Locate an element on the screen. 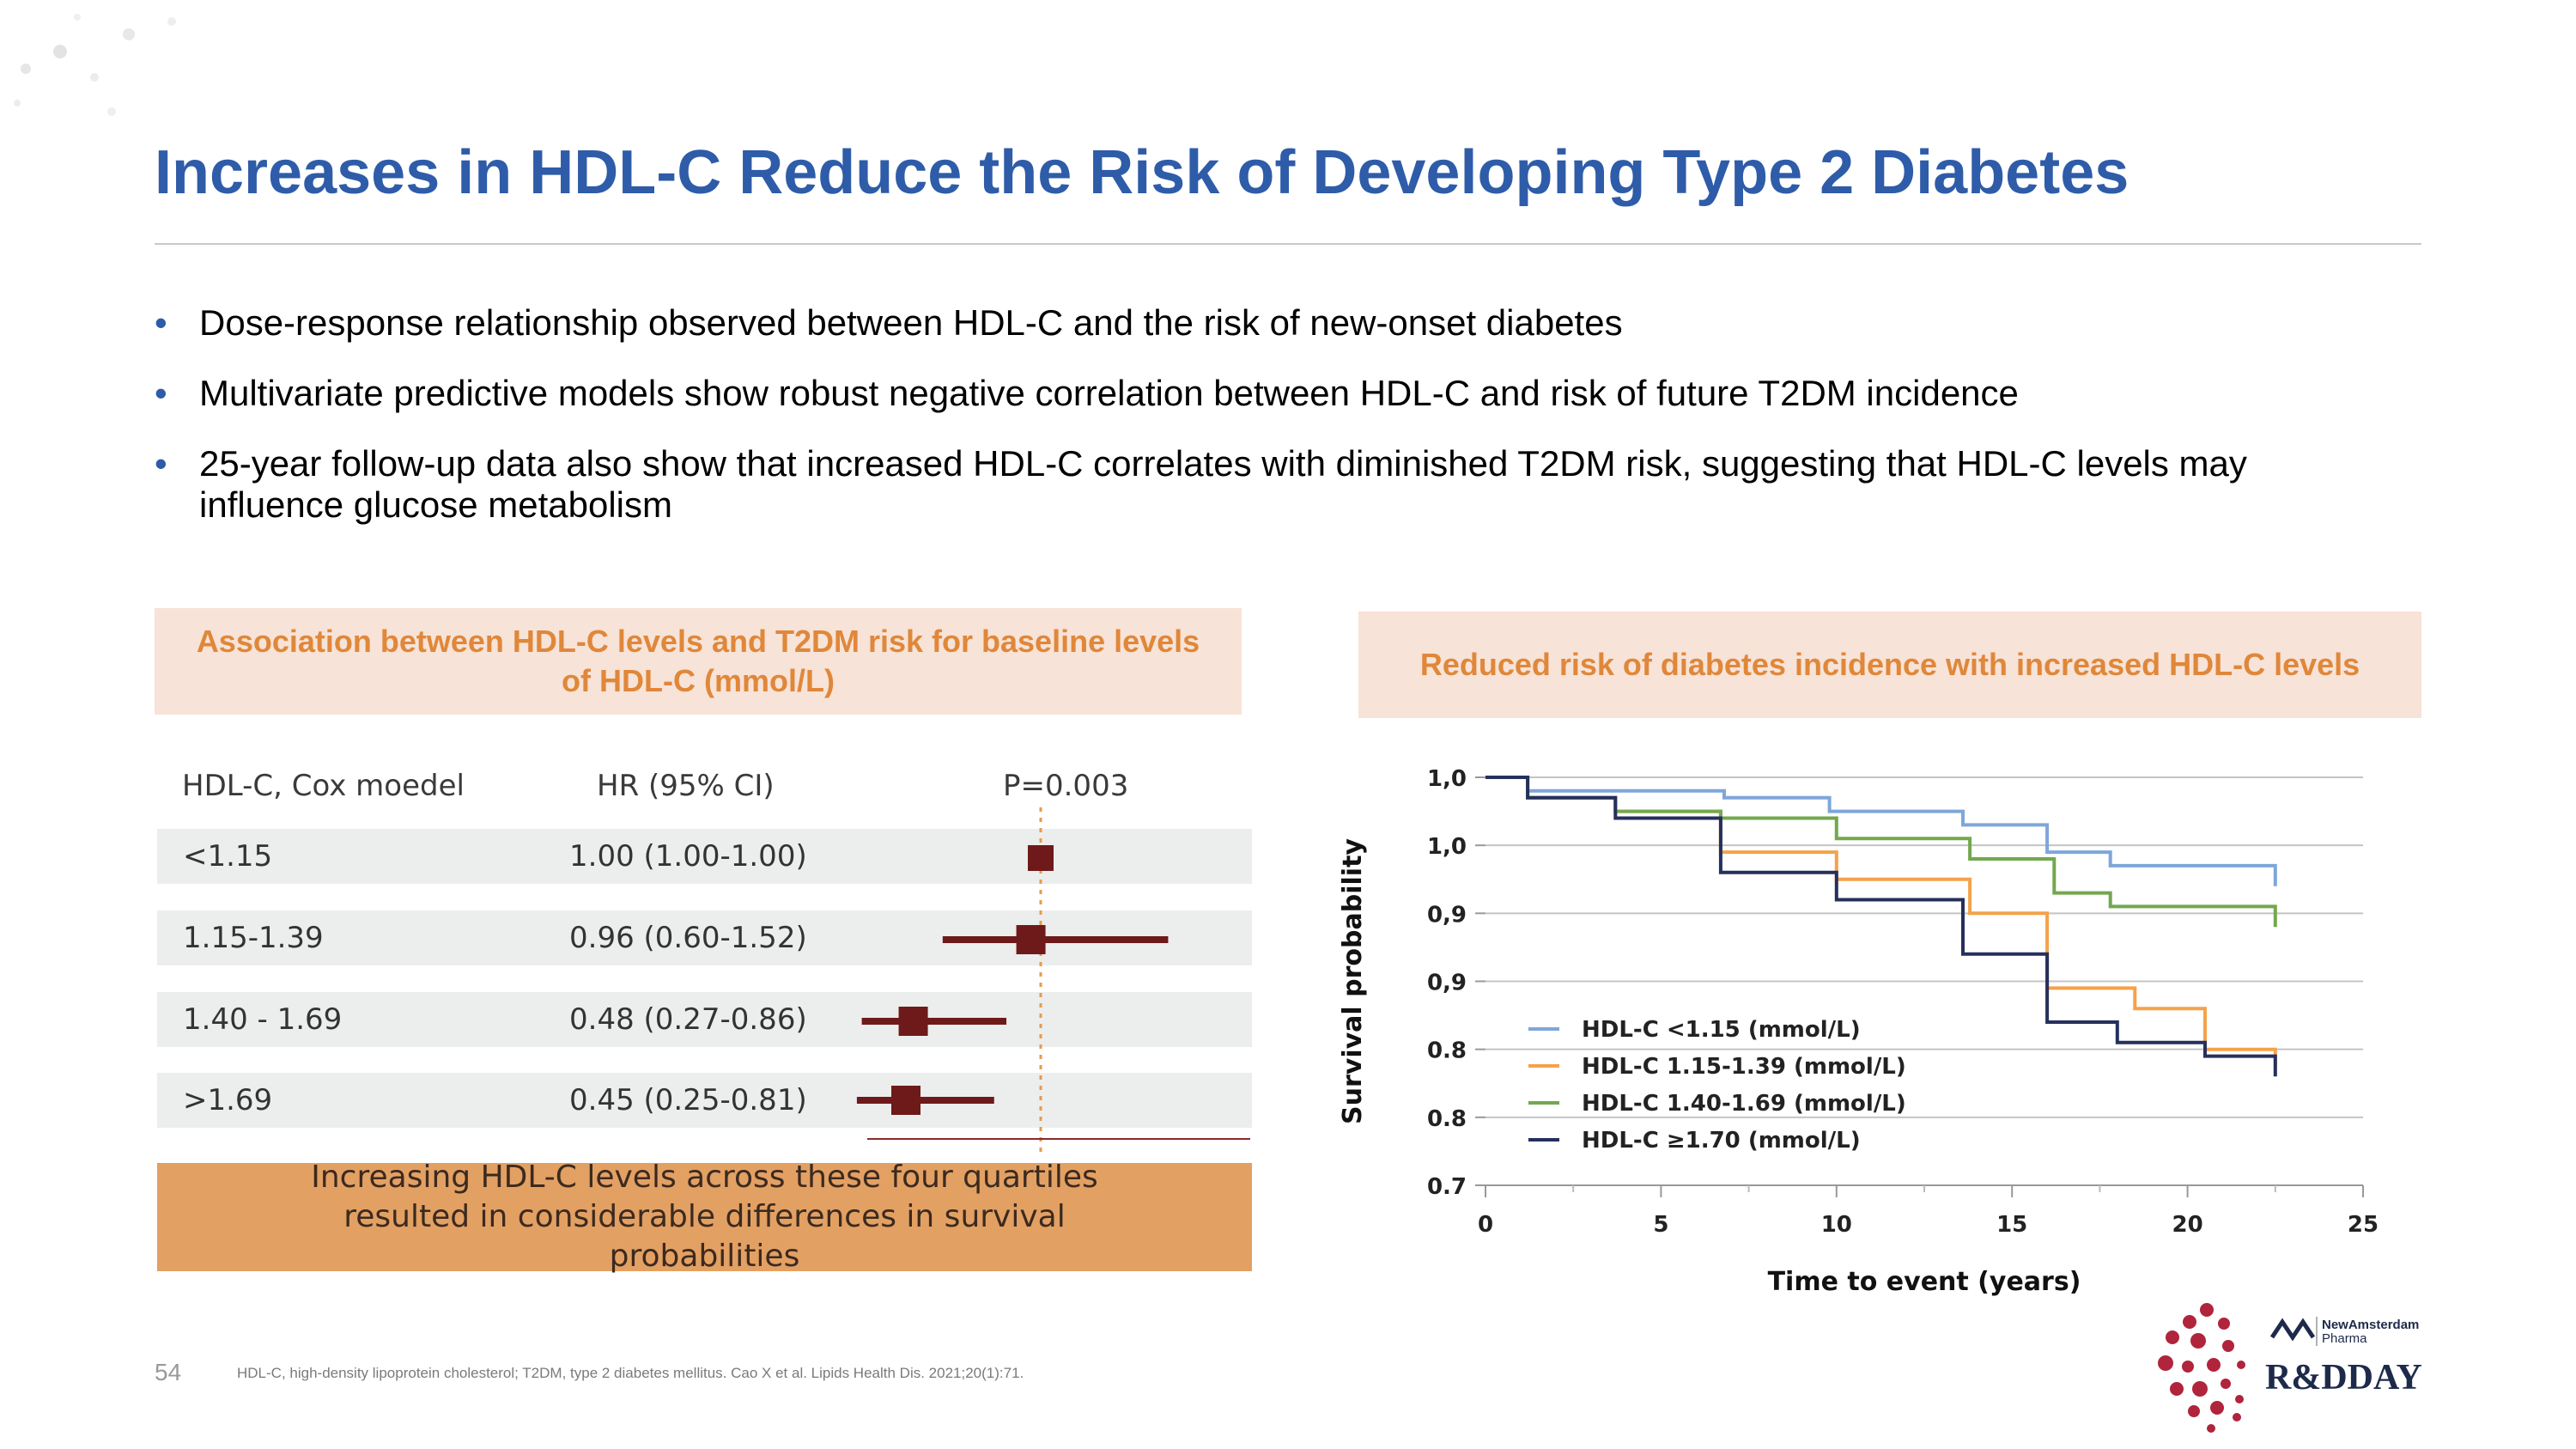  km-x-tick-label: 25 is located at coordinates (2363, 1225).